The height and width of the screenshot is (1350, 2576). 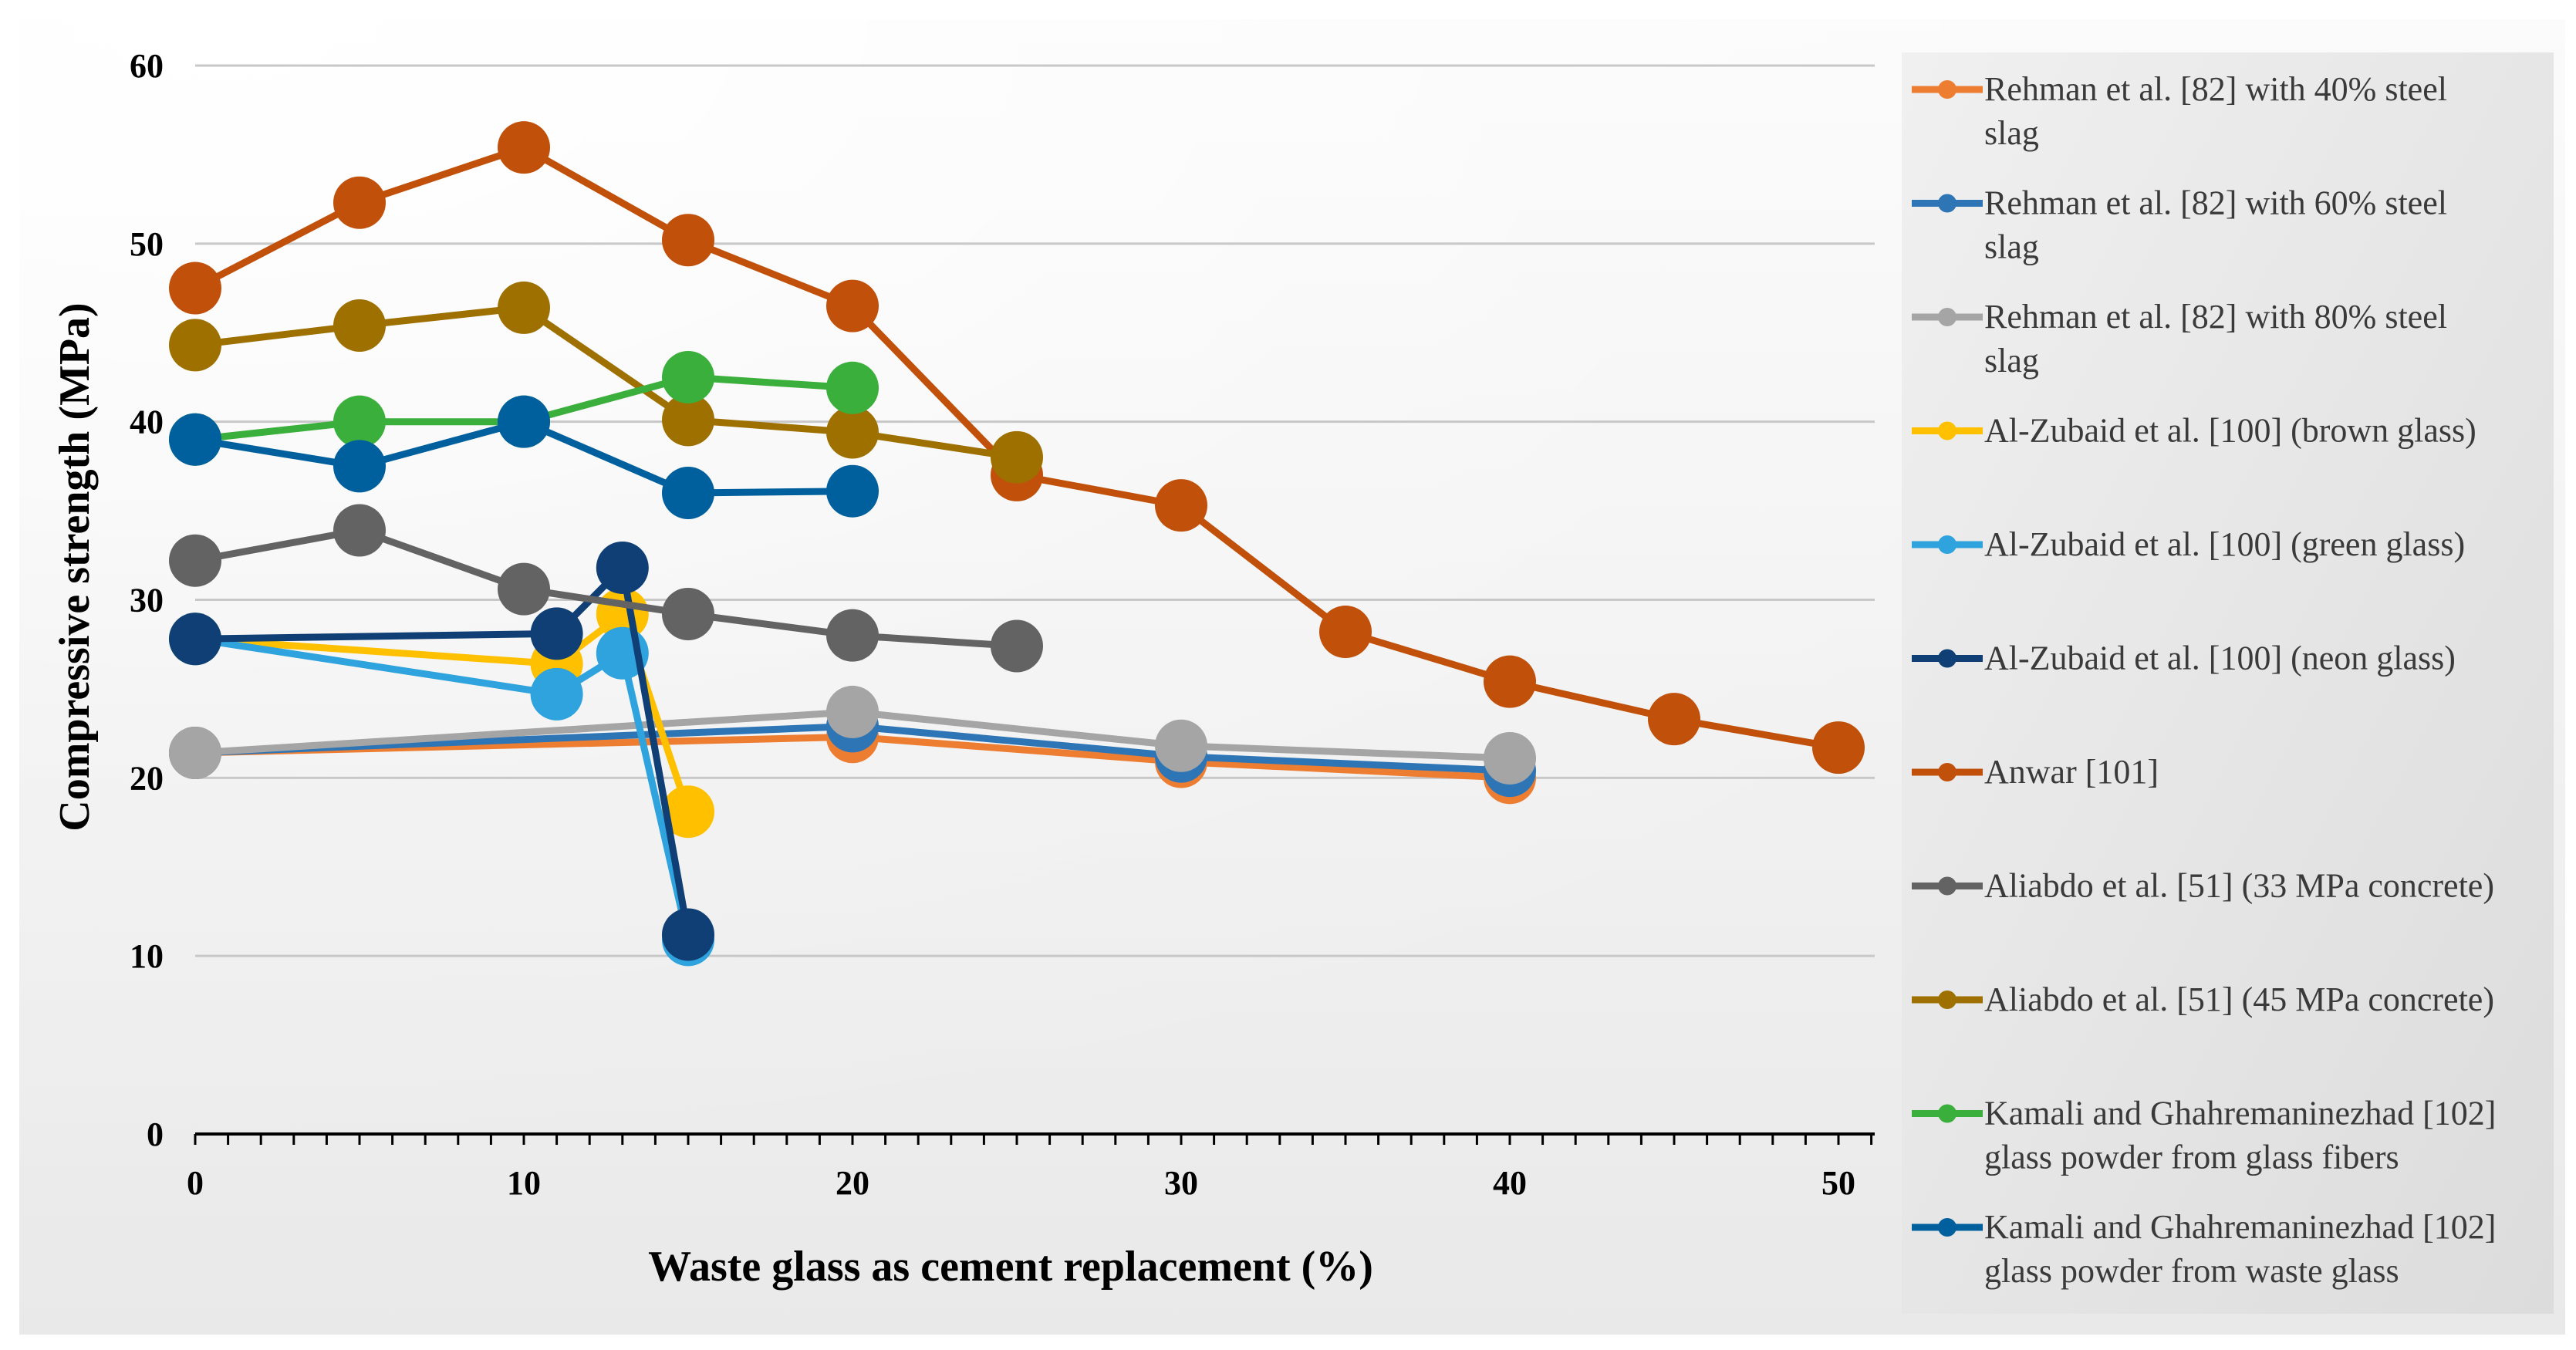 I want to click on legend-label: glass powder from waste glass, so click(x=2191, y=1271).